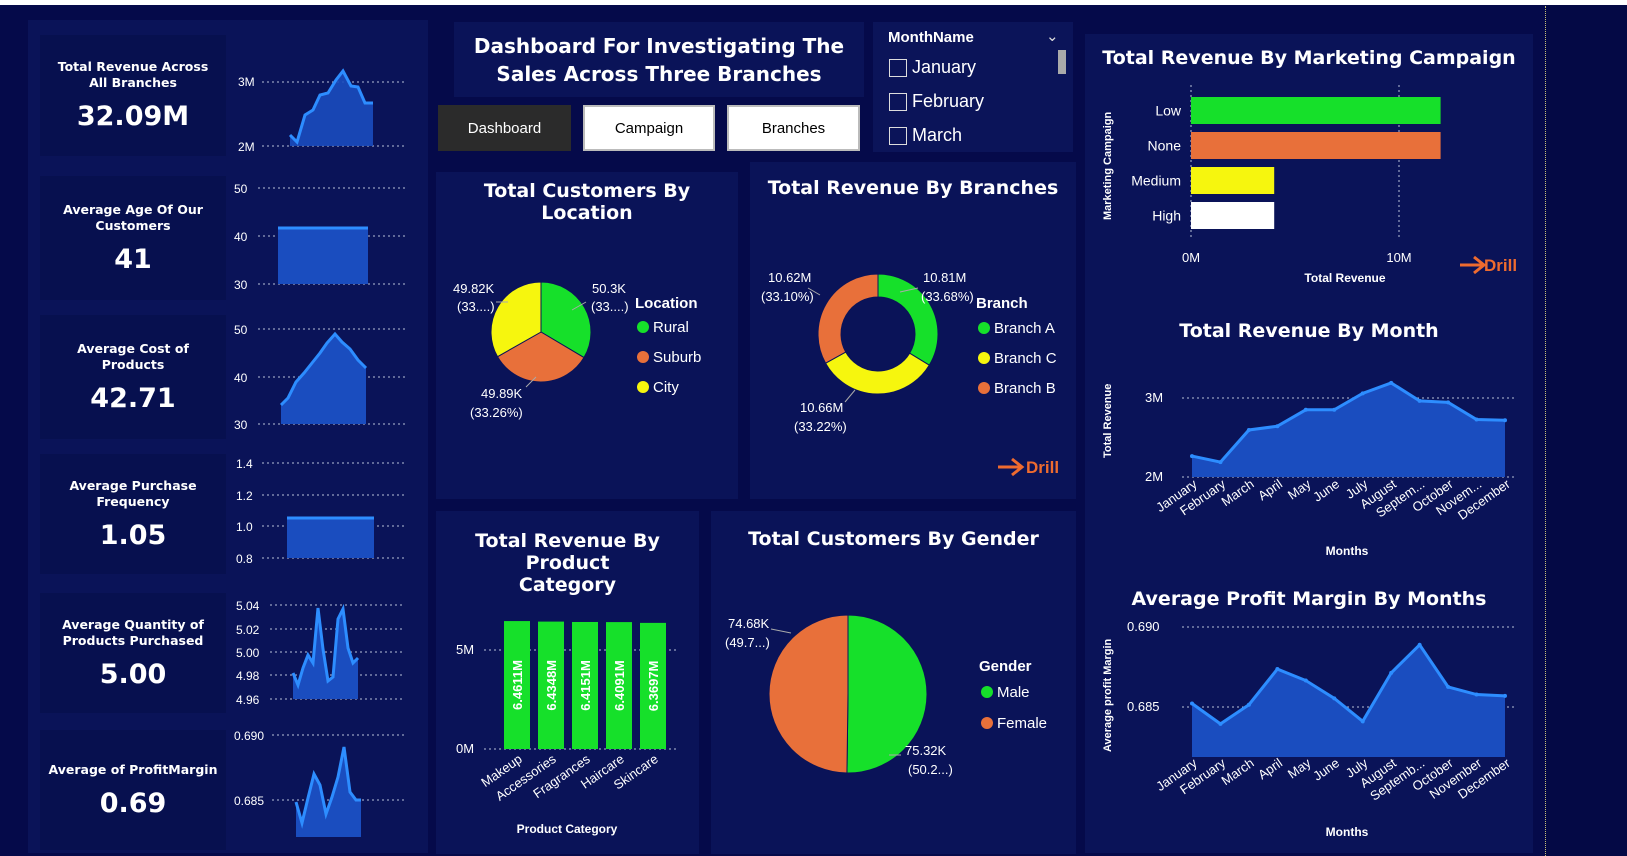 The image size is (1627, 856). What do you see at coordinates (133, 95) in the screenshot?
I see `kpi-card-total-revenue: Total Revenue Across All Branches 32.09M` at bounding box center [133, 95].